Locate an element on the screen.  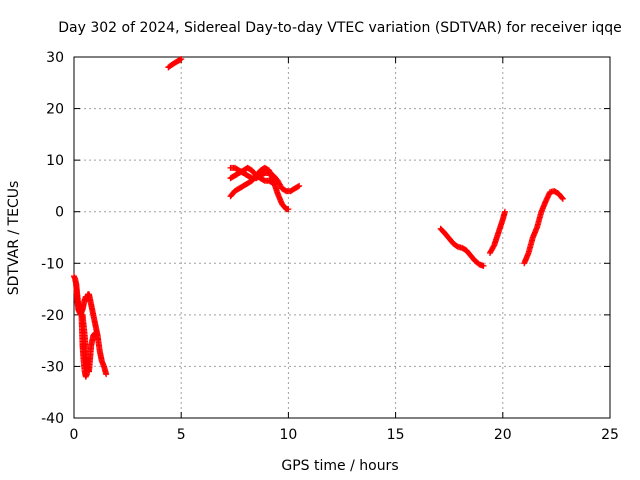
series-seg-h is located at coordinates (462, 247).